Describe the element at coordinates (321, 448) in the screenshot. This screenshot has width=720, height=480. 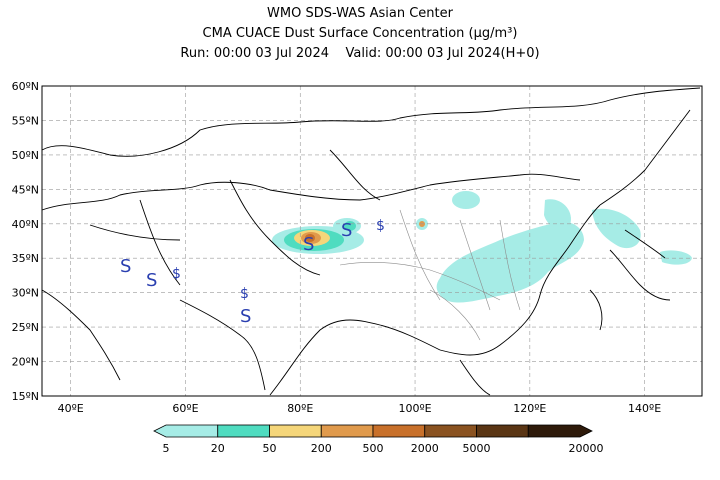
I see `colorbar-tick-label: 200` at that location.